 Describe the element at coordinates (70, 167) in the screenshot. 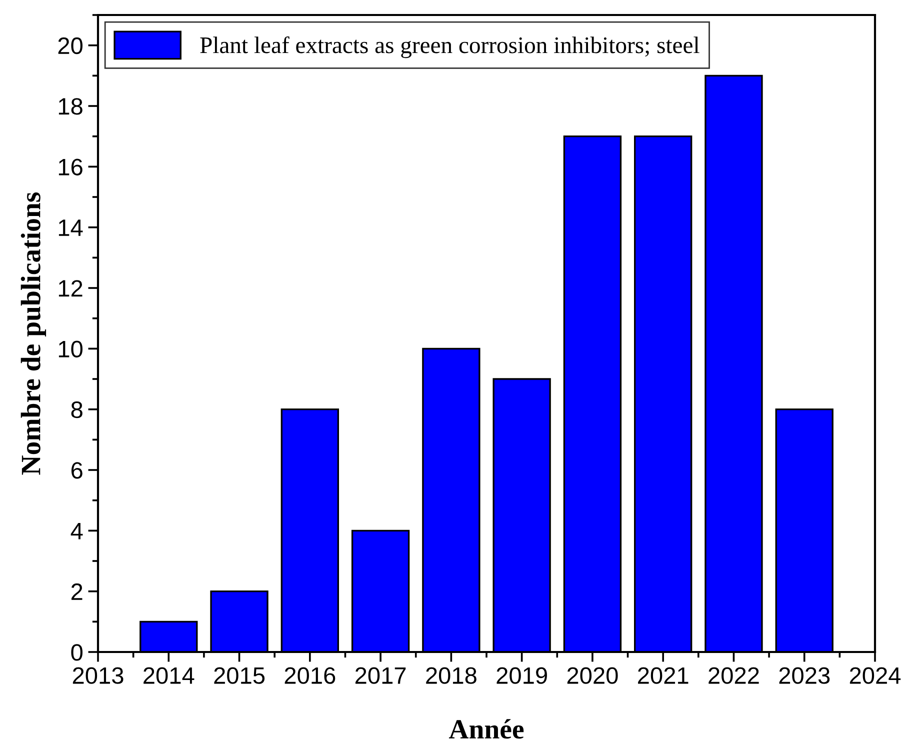

I see `y-tick-label: 16` at that location.